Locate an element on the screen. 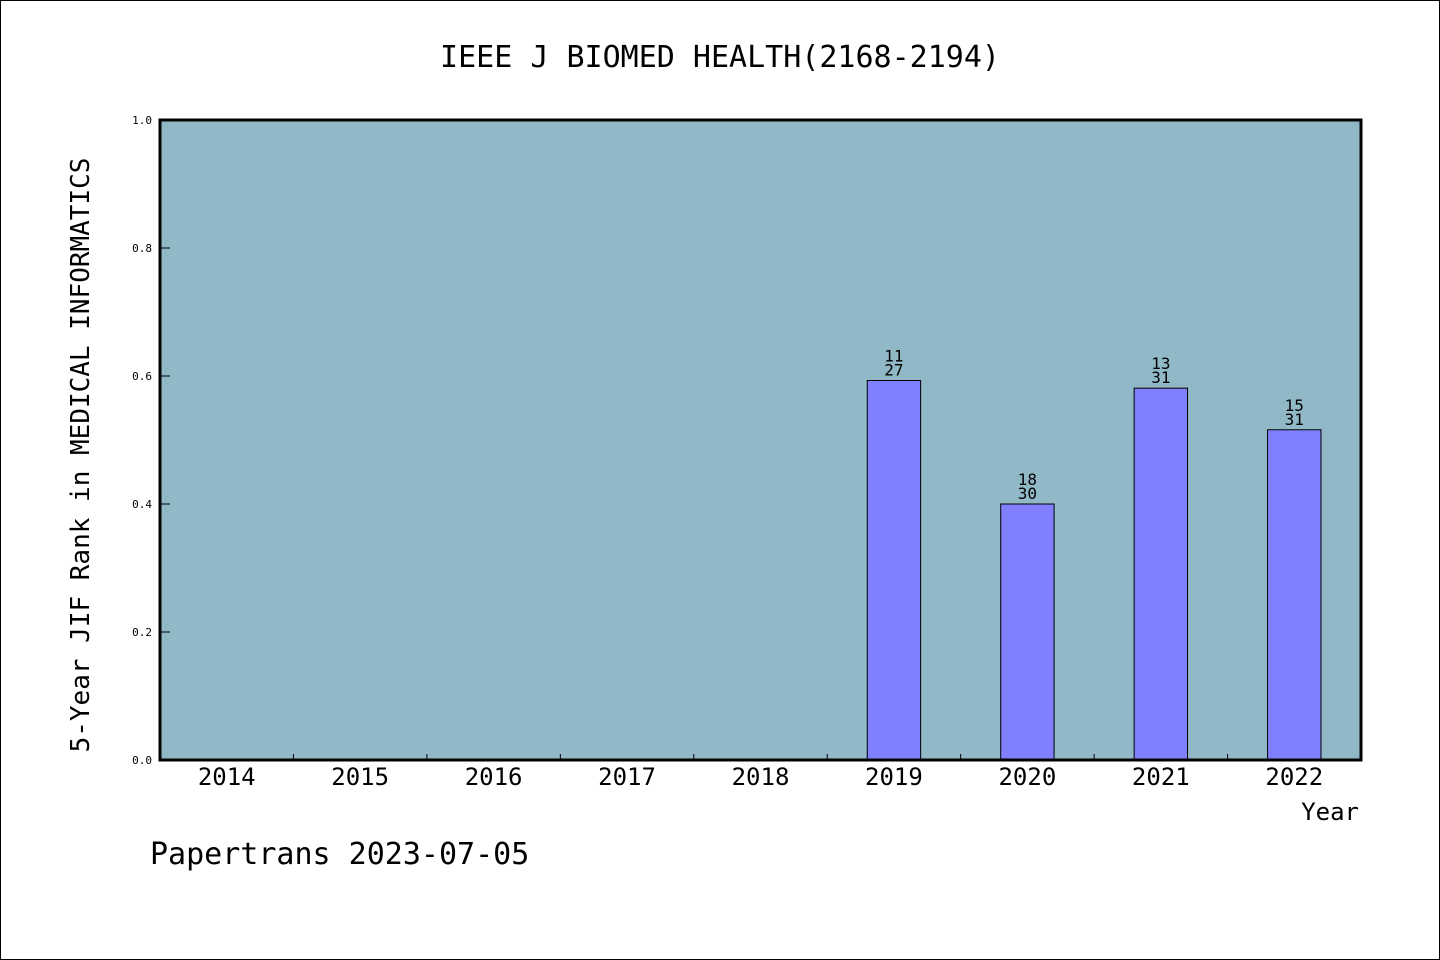 The image size is (1440, 960). x-tick-label: 2015 is located at coordinates (360, 777).